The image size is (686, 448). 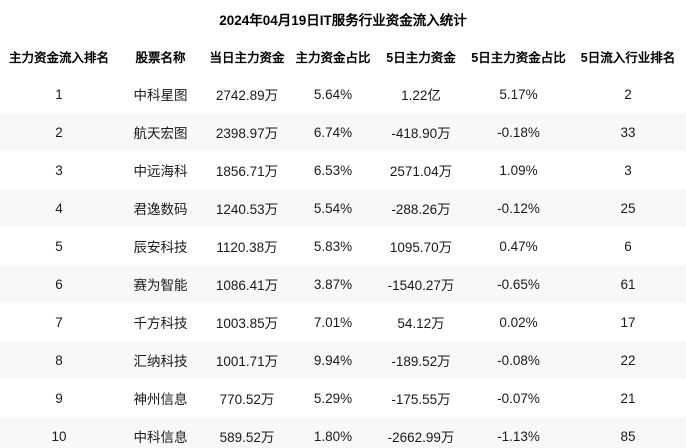 What do you see at coordinates (247, 323) in the screenshot?
I see `cell-today-main: 1003.85万` at bounding box center [247, 323].